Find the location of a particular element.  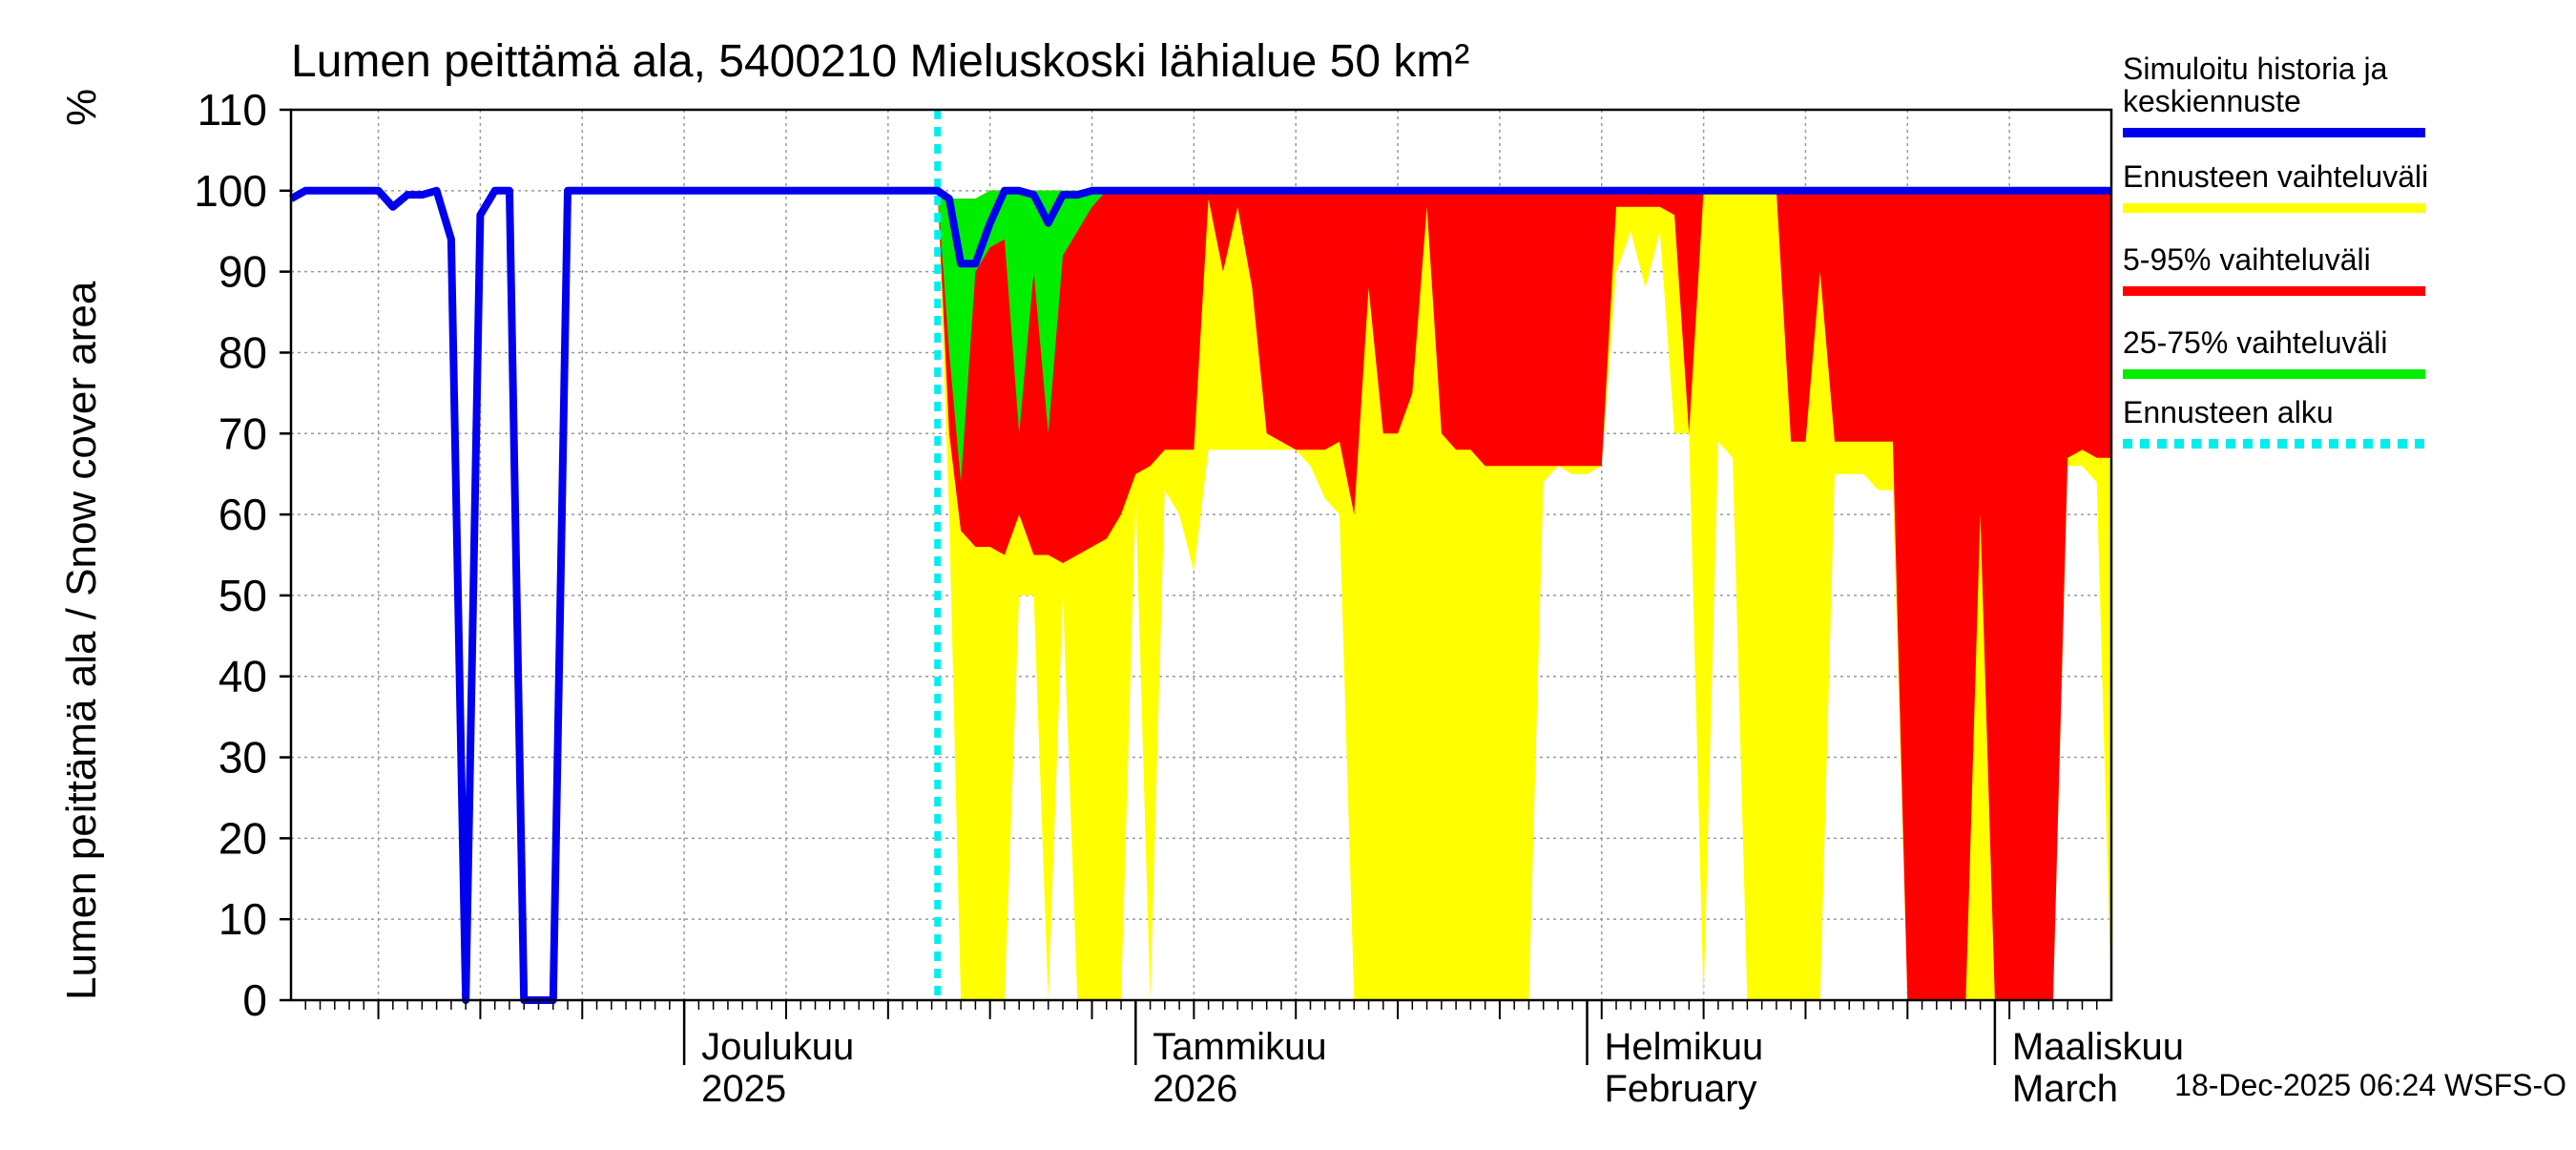

y-tick-label: 30 is located at coordinates (242, 758).